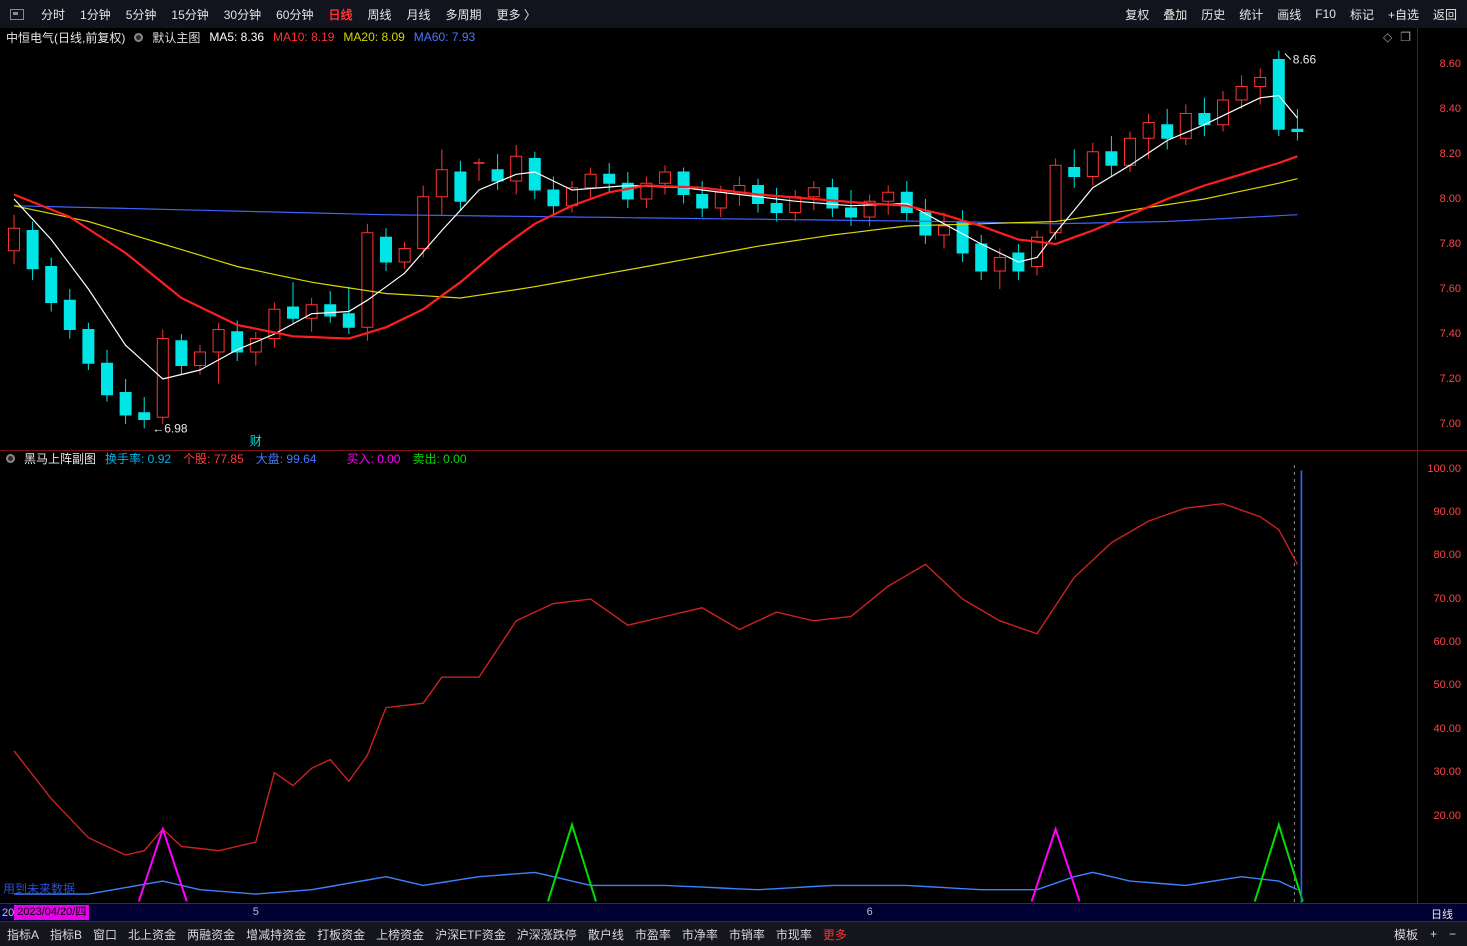 The height and width of the screenshot is (946, 1467). Describe the element at coordinates (1450, 378) in the screenshot. I see `price-axis-label: 7.20` at that location.